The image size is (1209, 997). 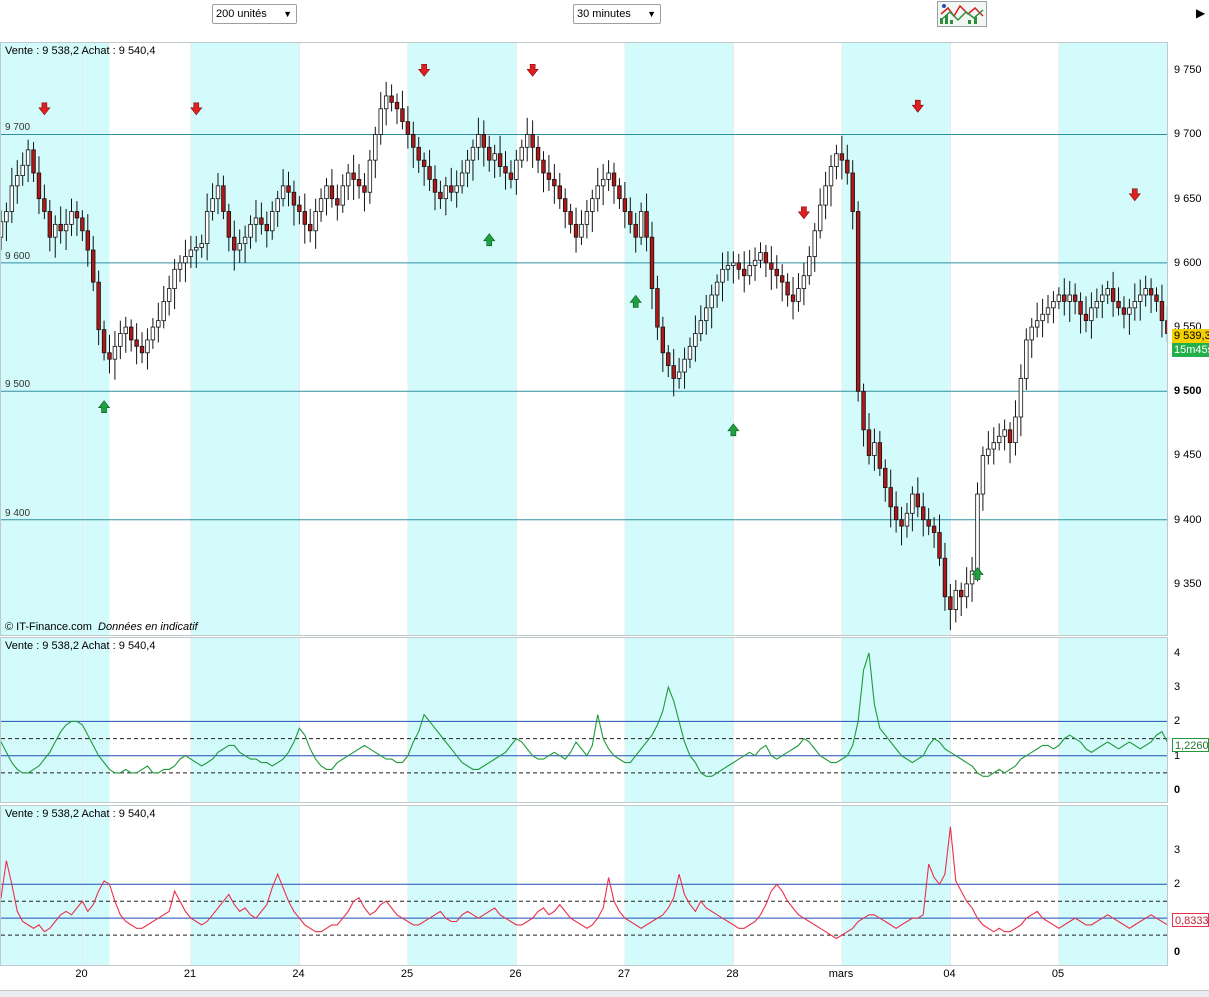 What do you see at coordinates (962, 14) in the screenshot?
I see `chart-tools-button` at bounding box center [962, 14].